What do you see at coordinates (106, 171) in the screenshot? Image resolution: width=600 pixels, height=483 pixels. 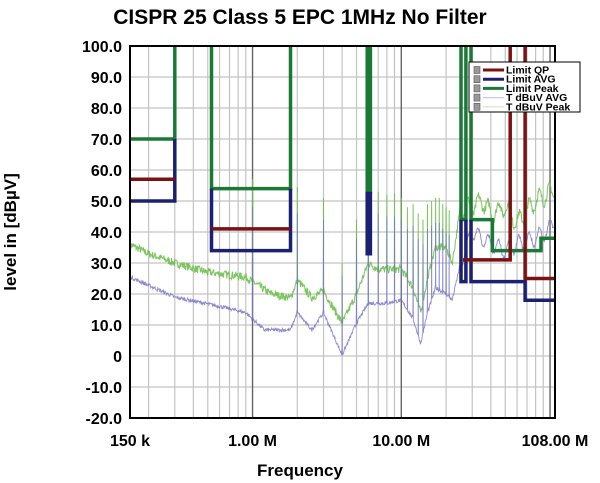 I see `y-tick-label: 60.0` at bounding box center [106, 171].